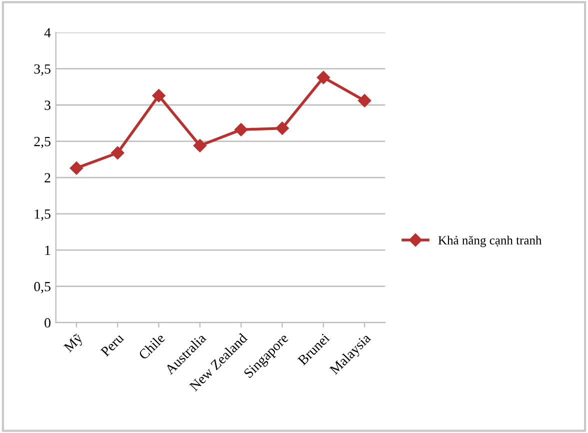  I want to click on y-tick-label: 0, so click(47, 323).